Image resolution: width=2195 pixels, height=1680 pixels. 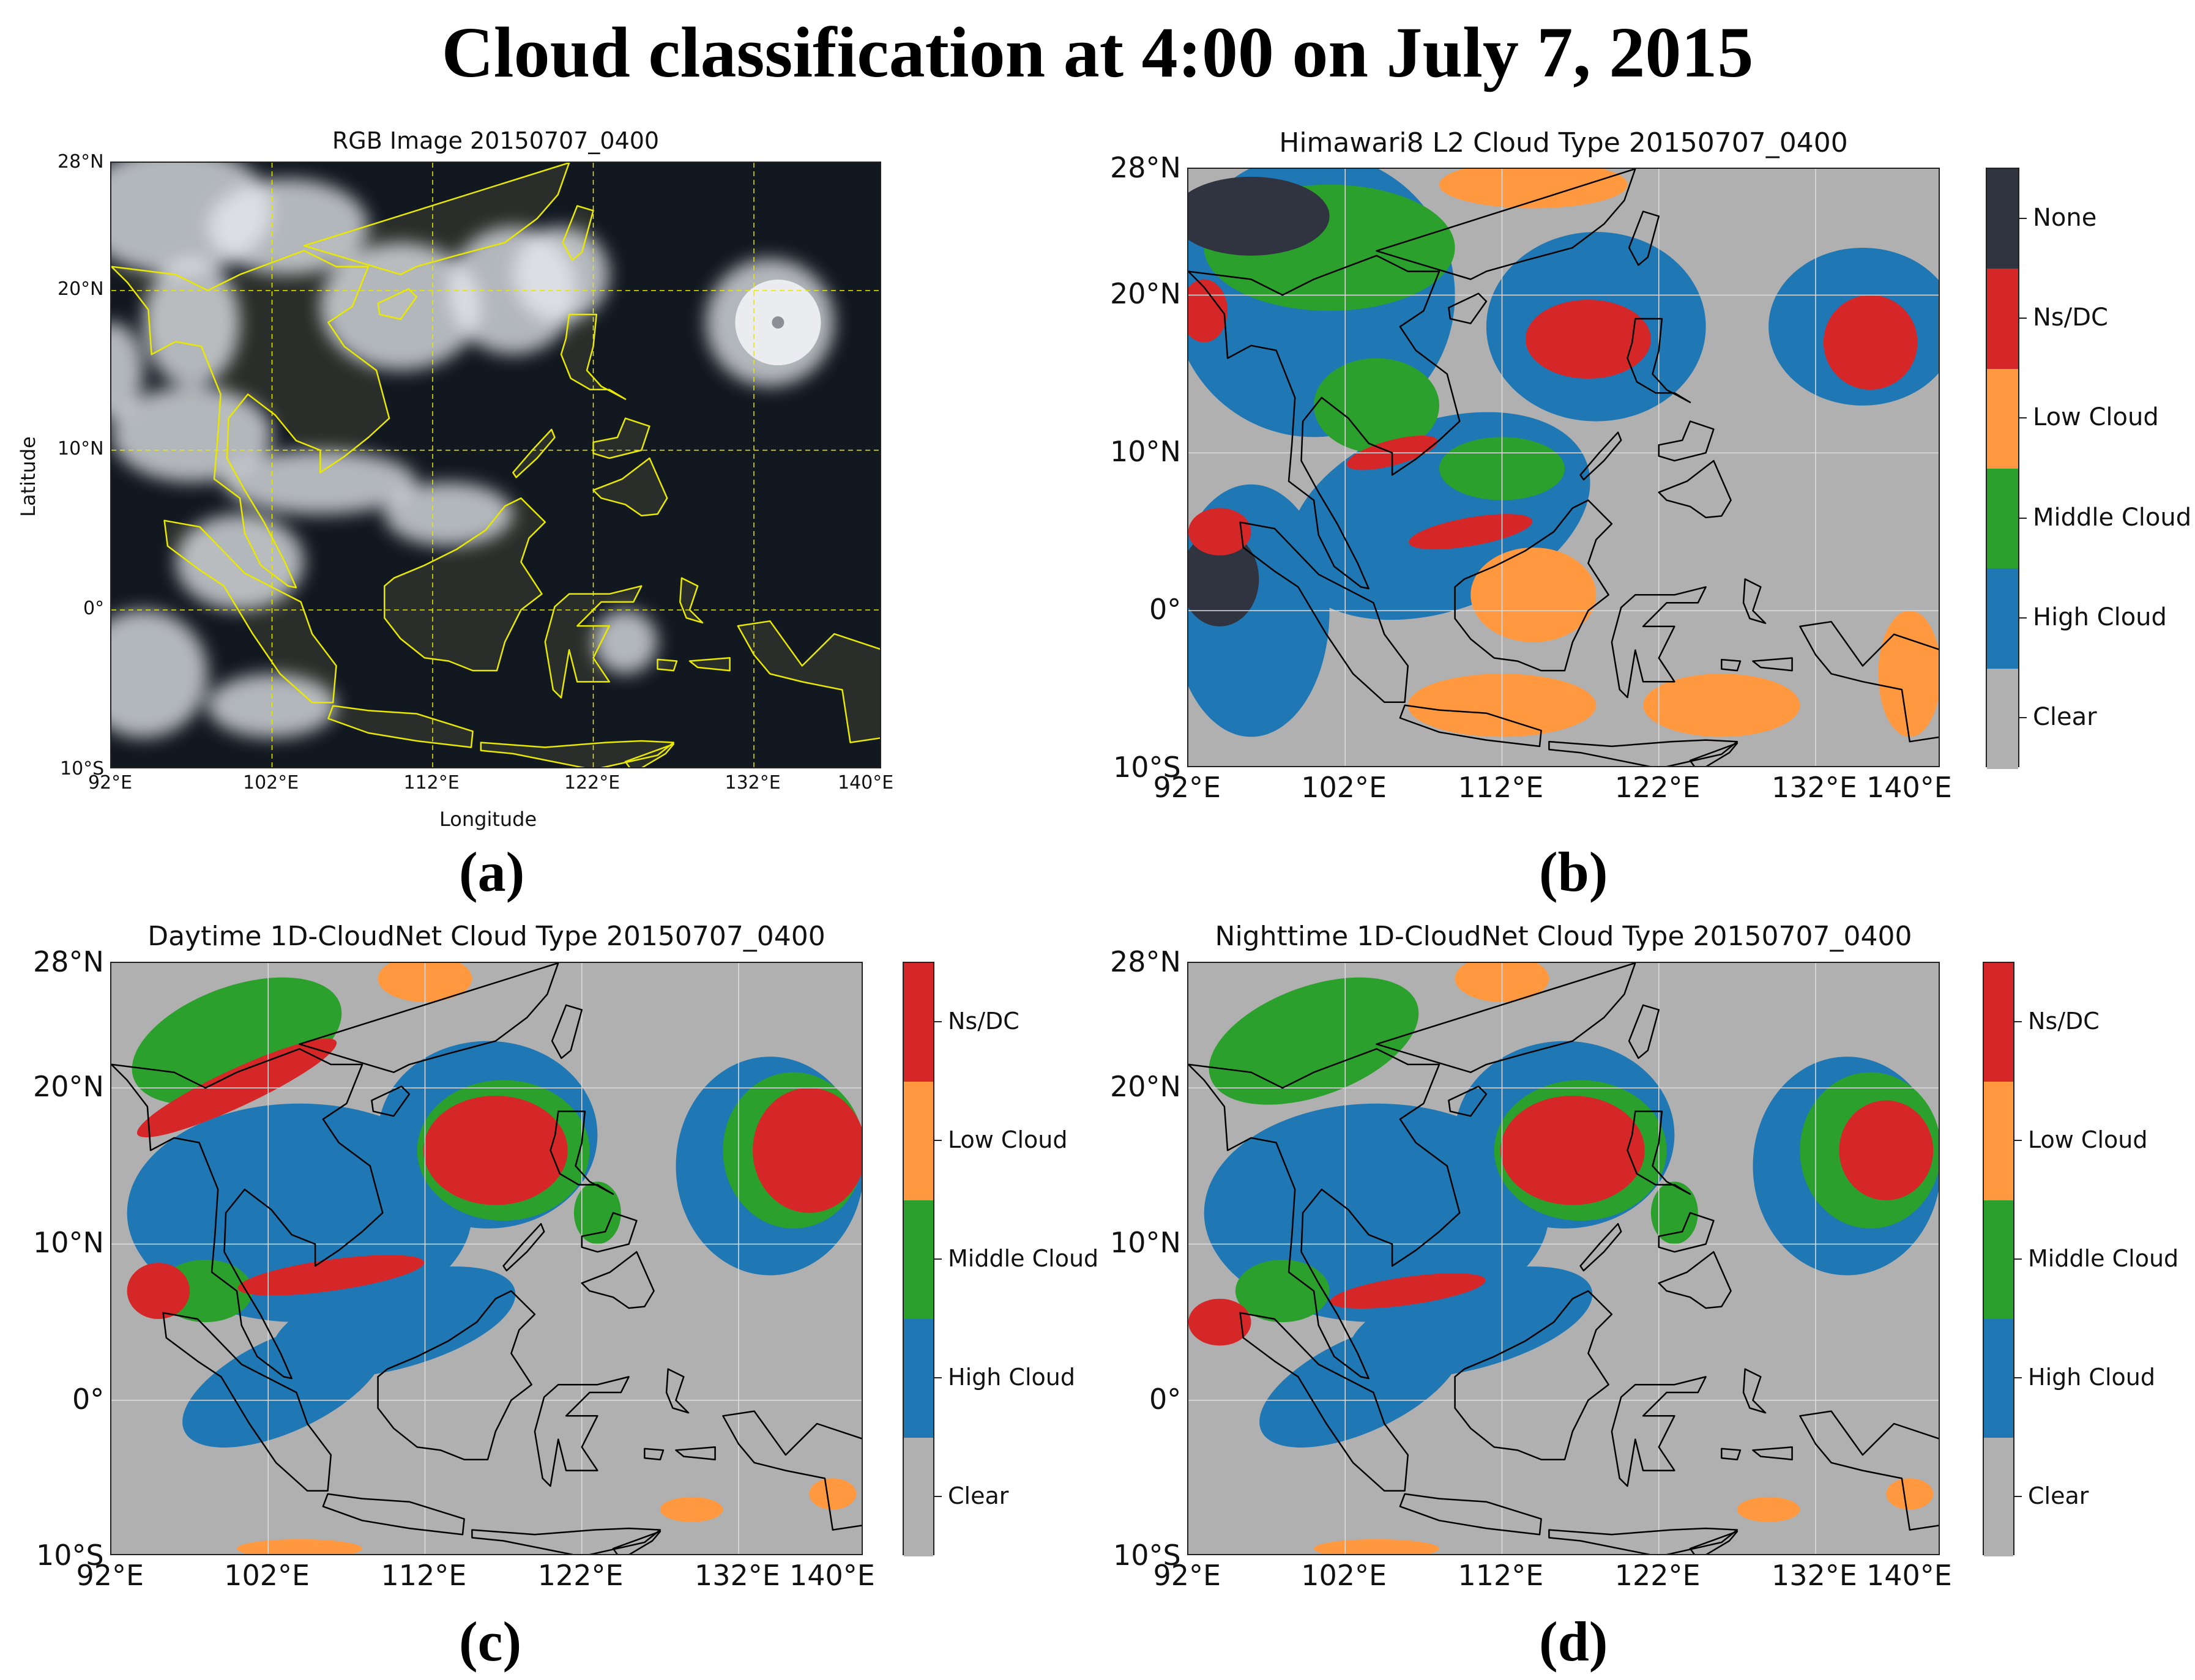 What do you see at coordinates (473, 450) in the screenshot?
I see `cloud-layer` at bounding box center [473, 450].